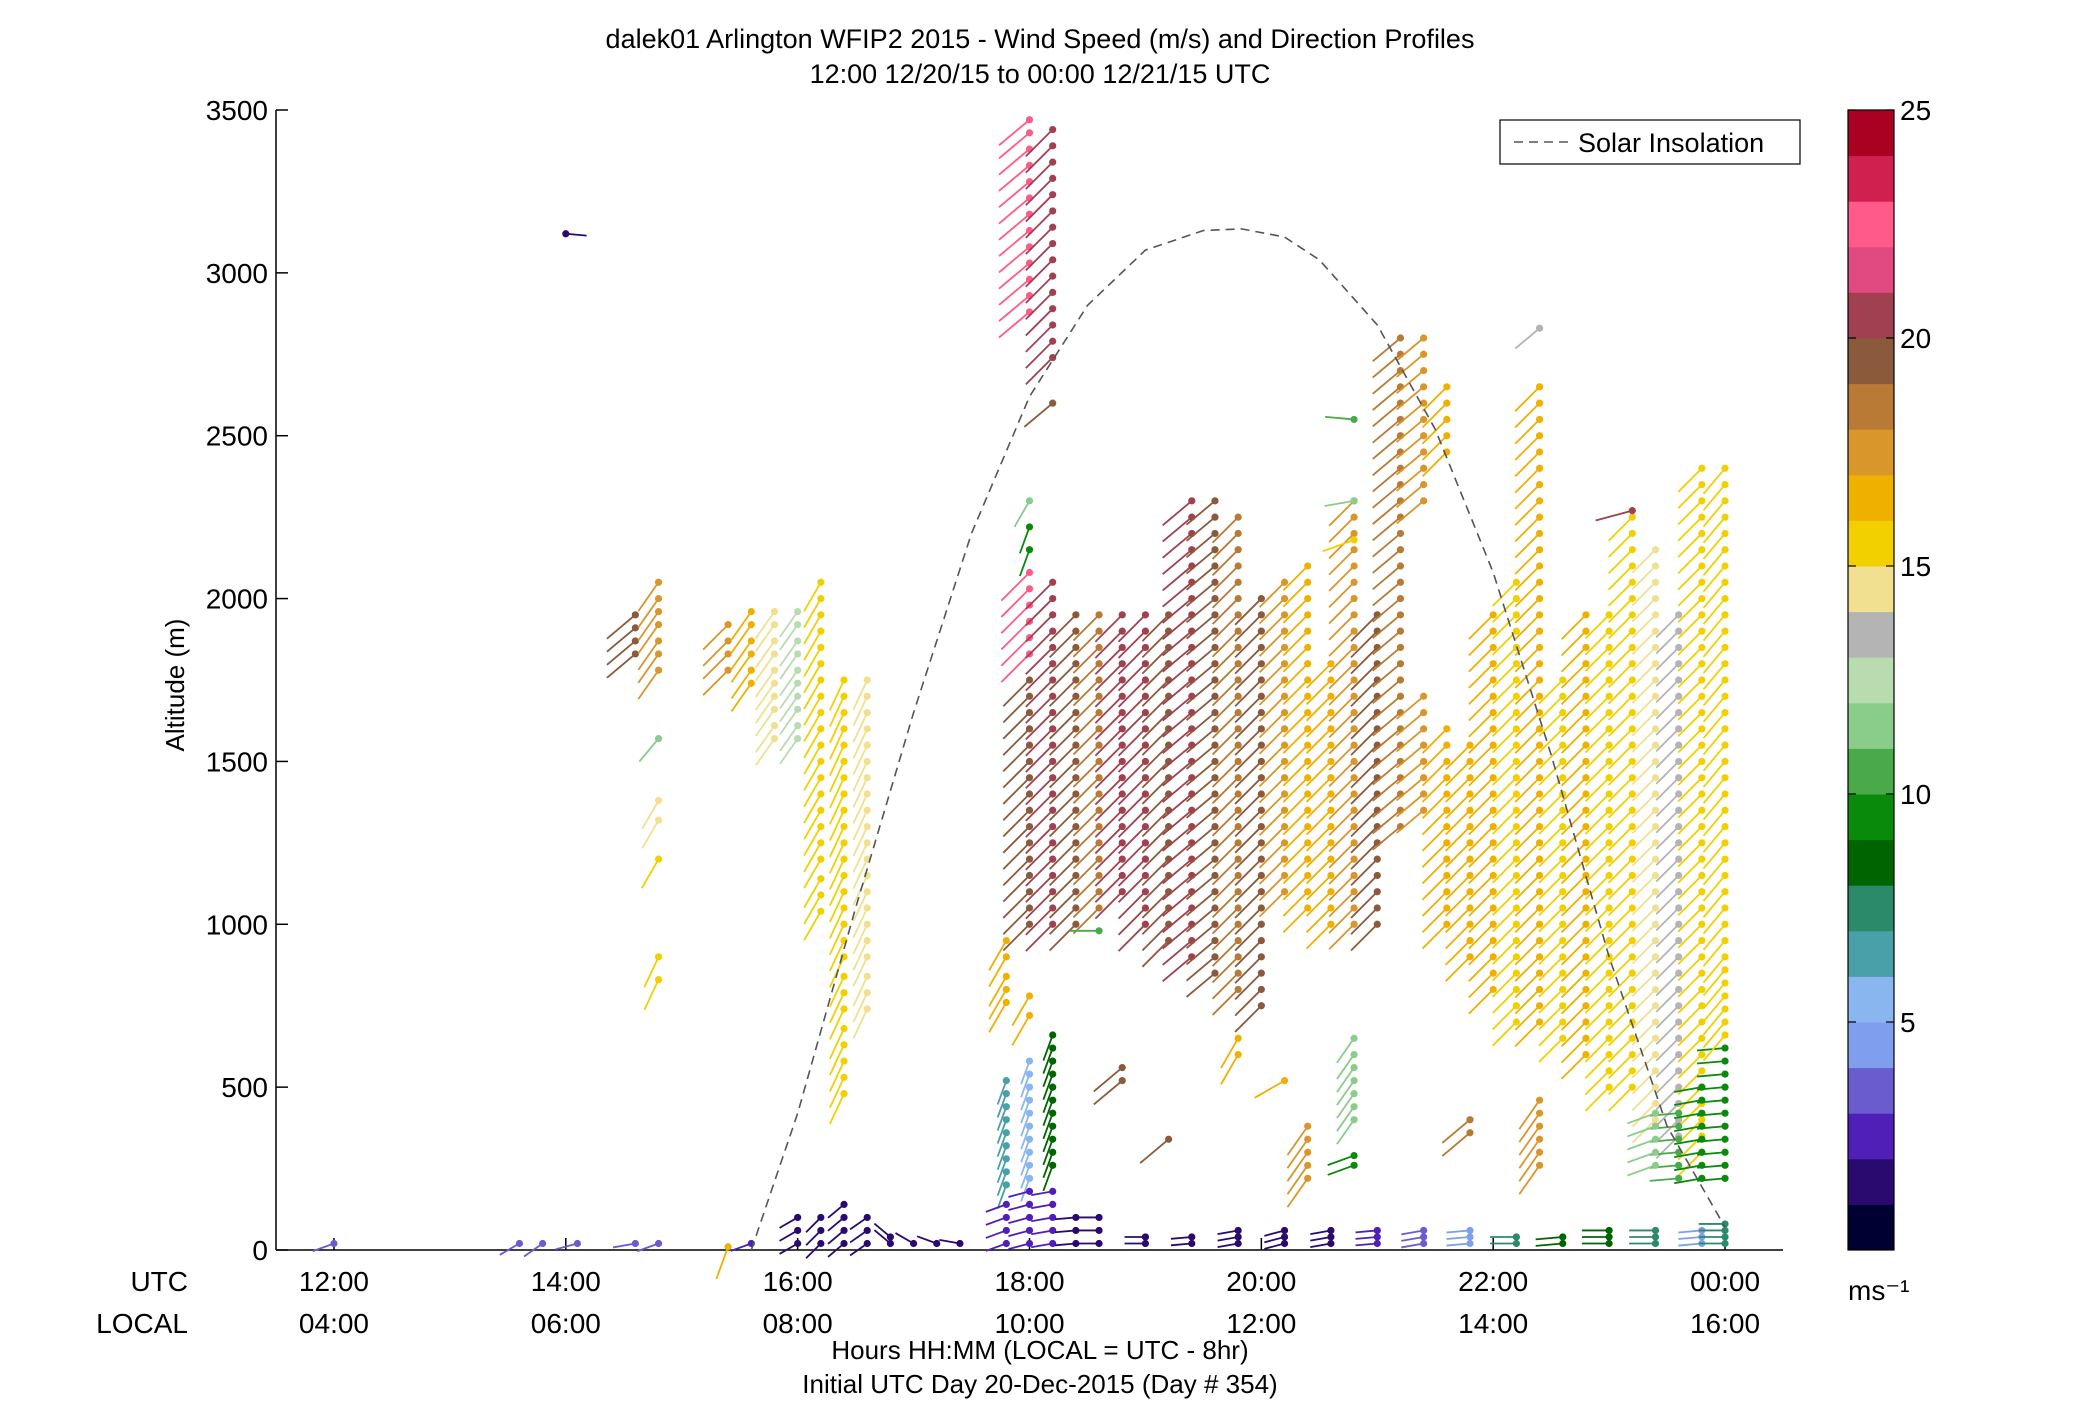  I want to click on colorbar-tick-label: 15, so click(1915, 566).